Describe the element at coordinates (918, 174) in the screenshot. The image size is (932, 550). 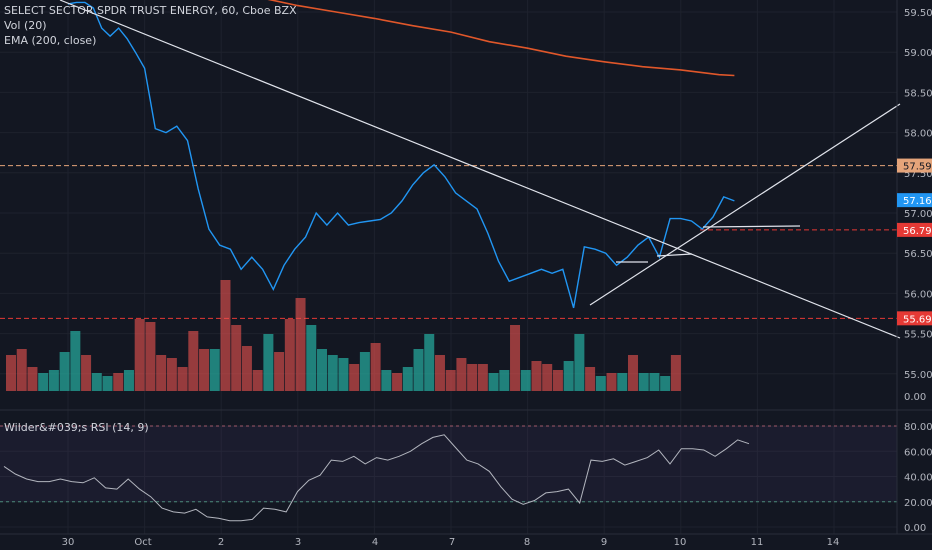
I see `price-tick-label: 57.50` at that location.